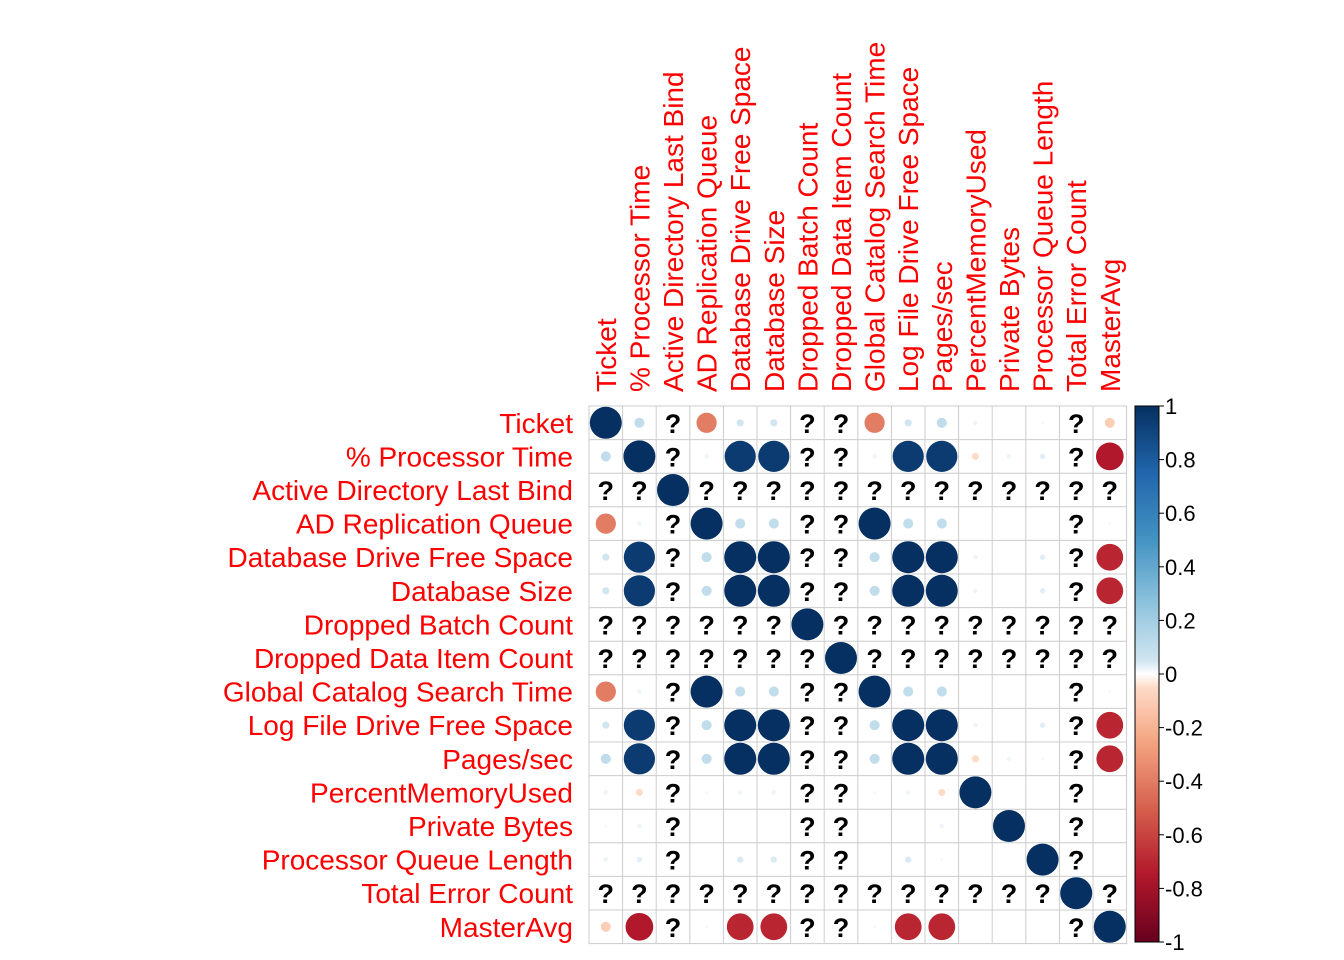 The width and height of the screenshot is (1344, 960). I want to click on row-label-active-directory-last-bind: Active Directory Last Bind, so click(412, 490).